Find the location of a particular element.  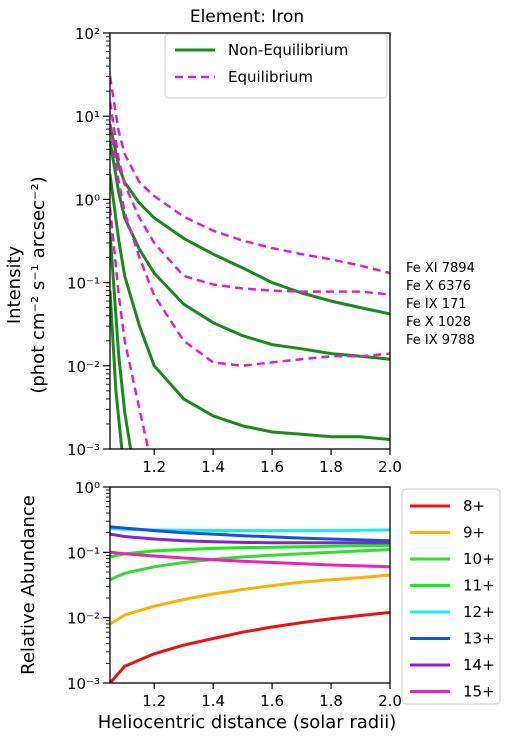

series-10plus is located at coordinates (250, 565).